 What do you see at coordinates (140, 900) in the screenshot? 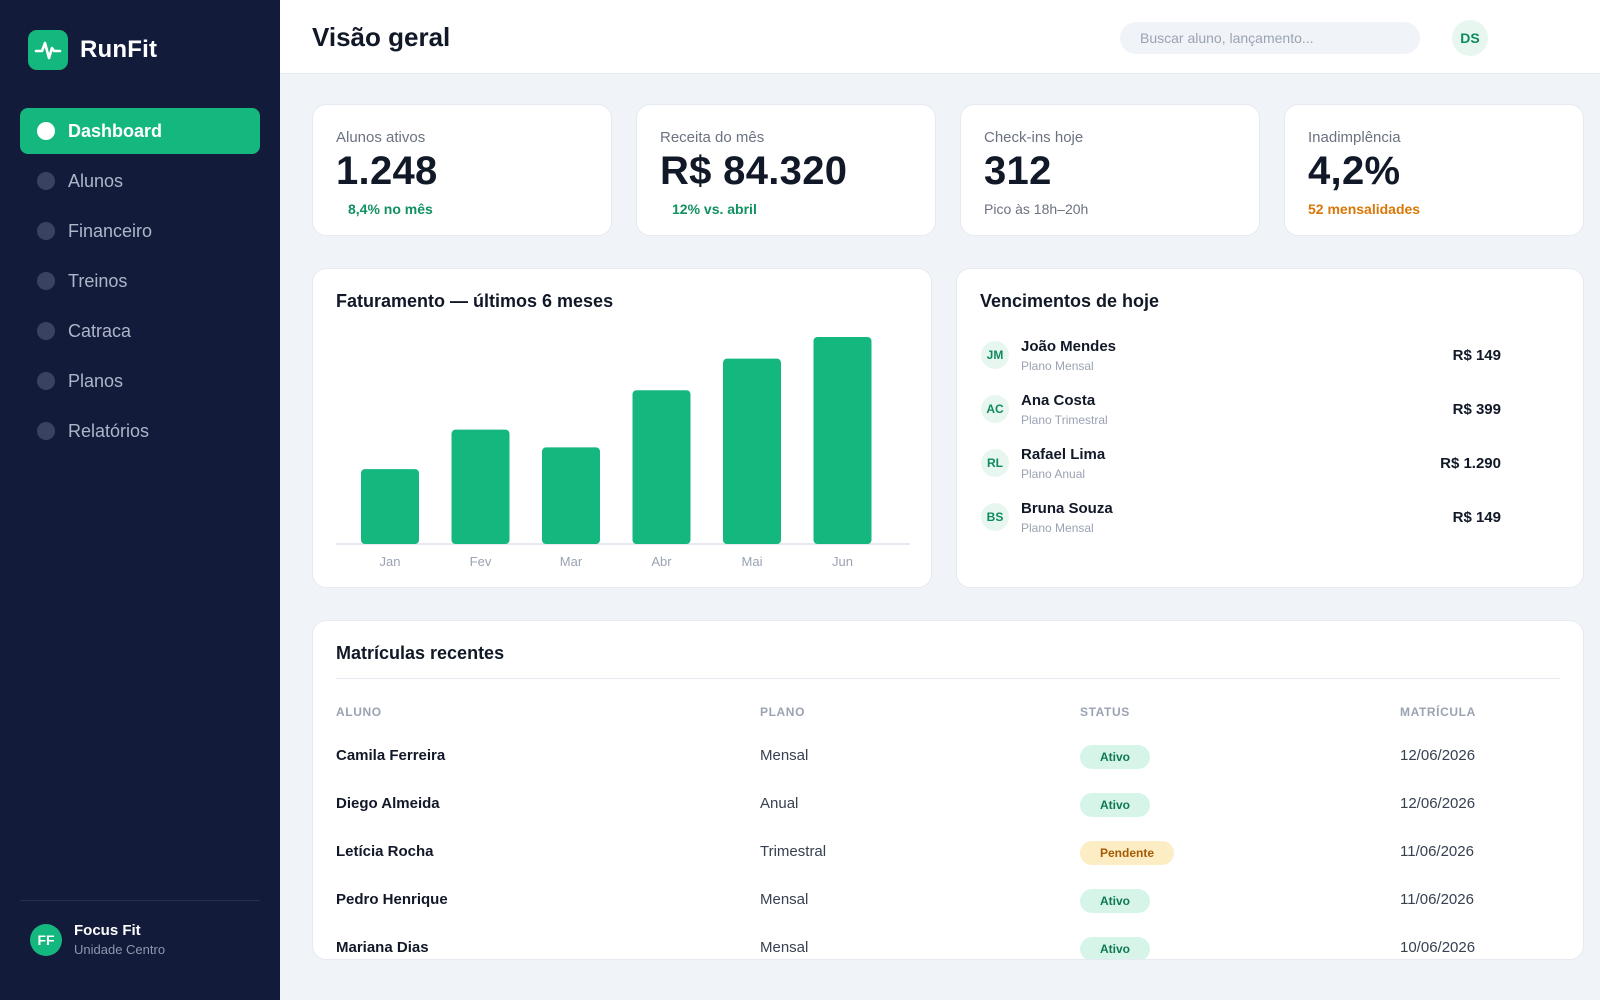
I see `sidebar-divider` at bounding box center [140, 900].